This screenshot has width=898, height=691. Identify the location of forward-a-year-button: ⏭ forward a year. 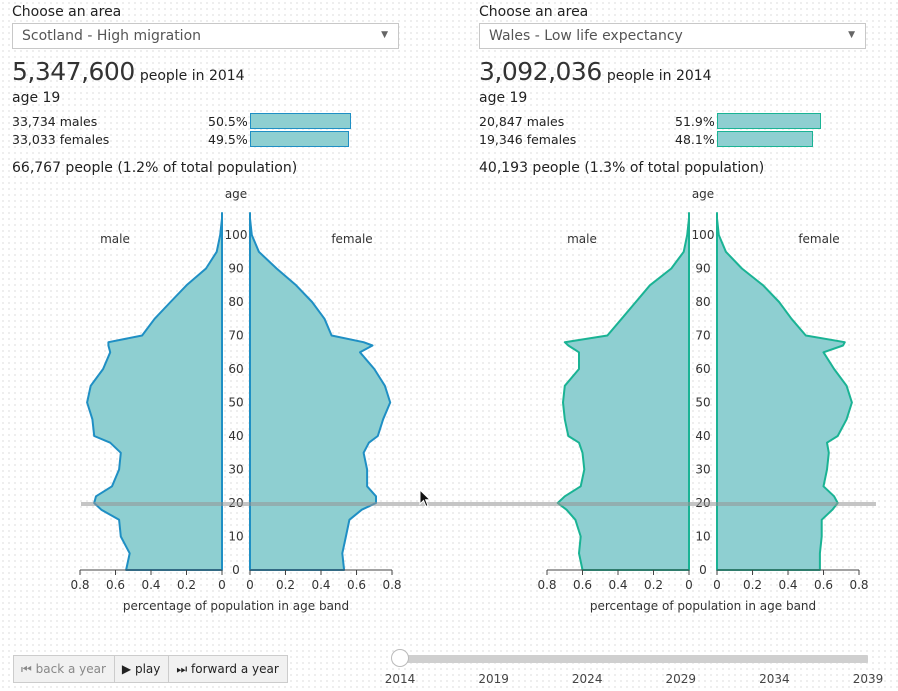
(228, 669).